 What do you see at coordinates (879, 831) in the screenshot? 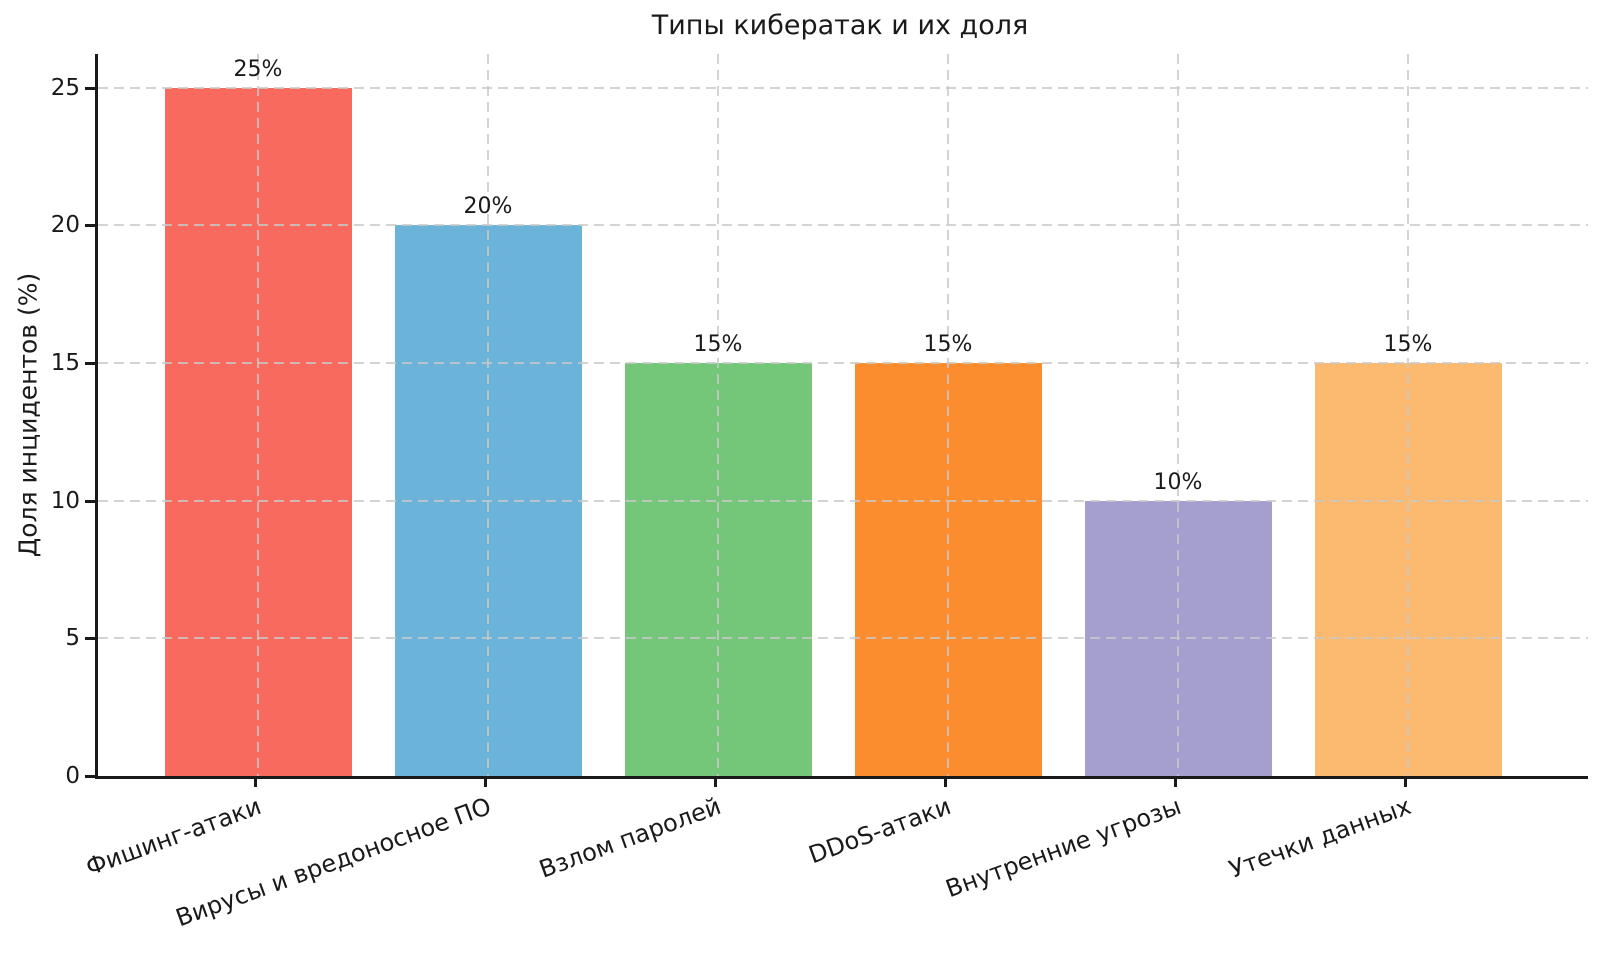
I see `x-tick-label: DDoS-атаки` at bounding box center [879, 831].